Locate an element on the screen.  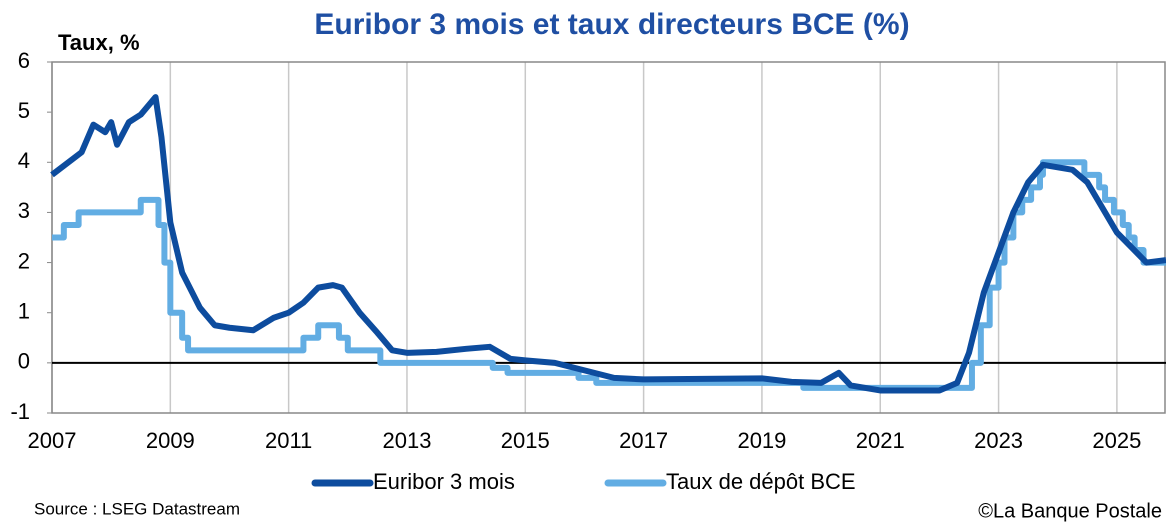
y-tick-label: 6 is located at coordinates (24, 60).